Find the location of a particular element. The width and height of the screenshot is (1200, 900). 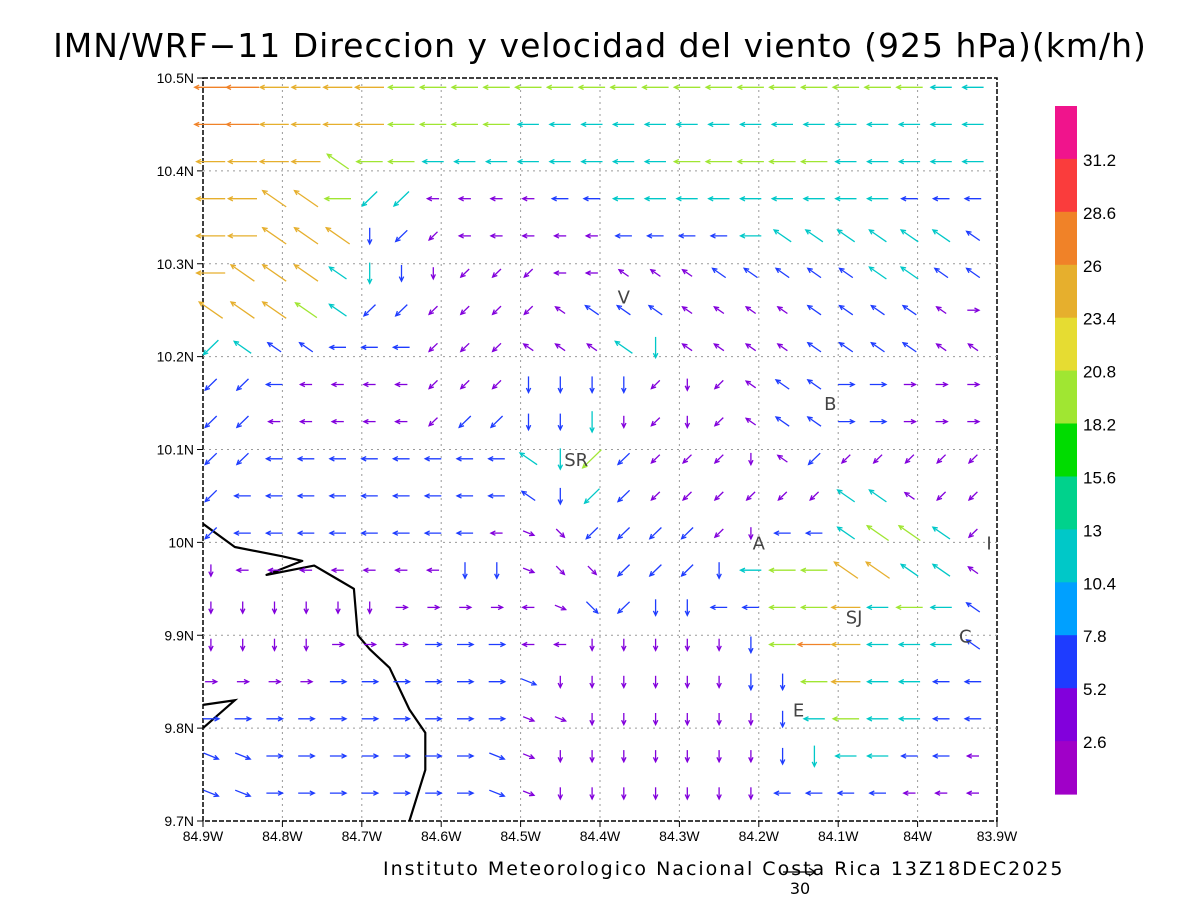

y-tick-label: 10.4N is located at coordinates (175, 171).